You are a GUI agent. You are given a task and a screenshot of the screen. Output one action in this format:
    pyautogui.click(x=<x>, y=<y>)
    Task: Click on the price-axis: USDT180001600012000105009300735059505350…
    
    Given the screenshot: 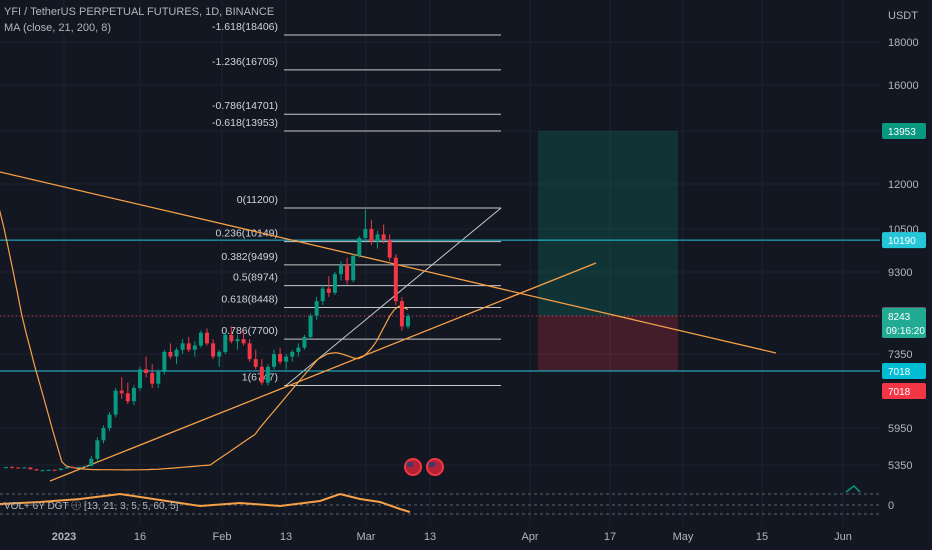 What is the action you would take?
    pyautogui.click(x=906, y=262)
    